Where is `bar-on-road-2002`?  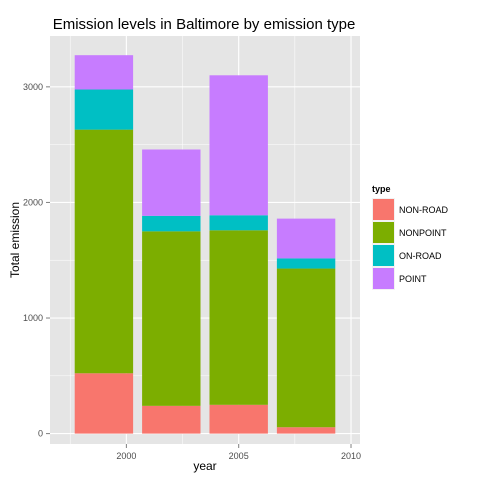 bar-on-road-2002 is located at coordinates (171, 223).